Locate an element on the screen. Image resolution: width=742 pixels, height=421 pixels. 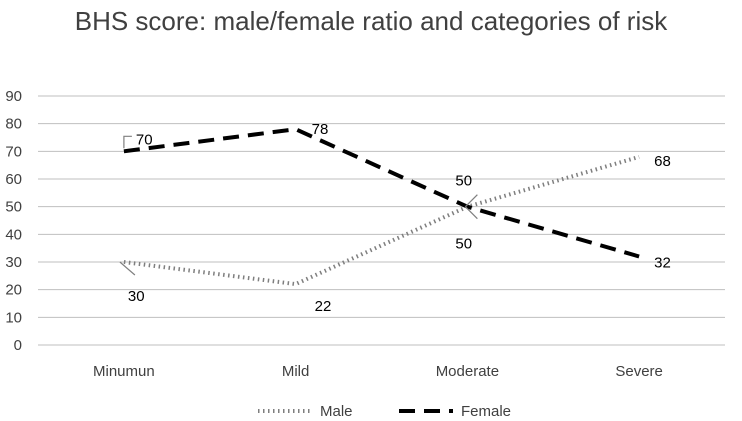
data-label-female: 50 is located at coordinates (463, 181).